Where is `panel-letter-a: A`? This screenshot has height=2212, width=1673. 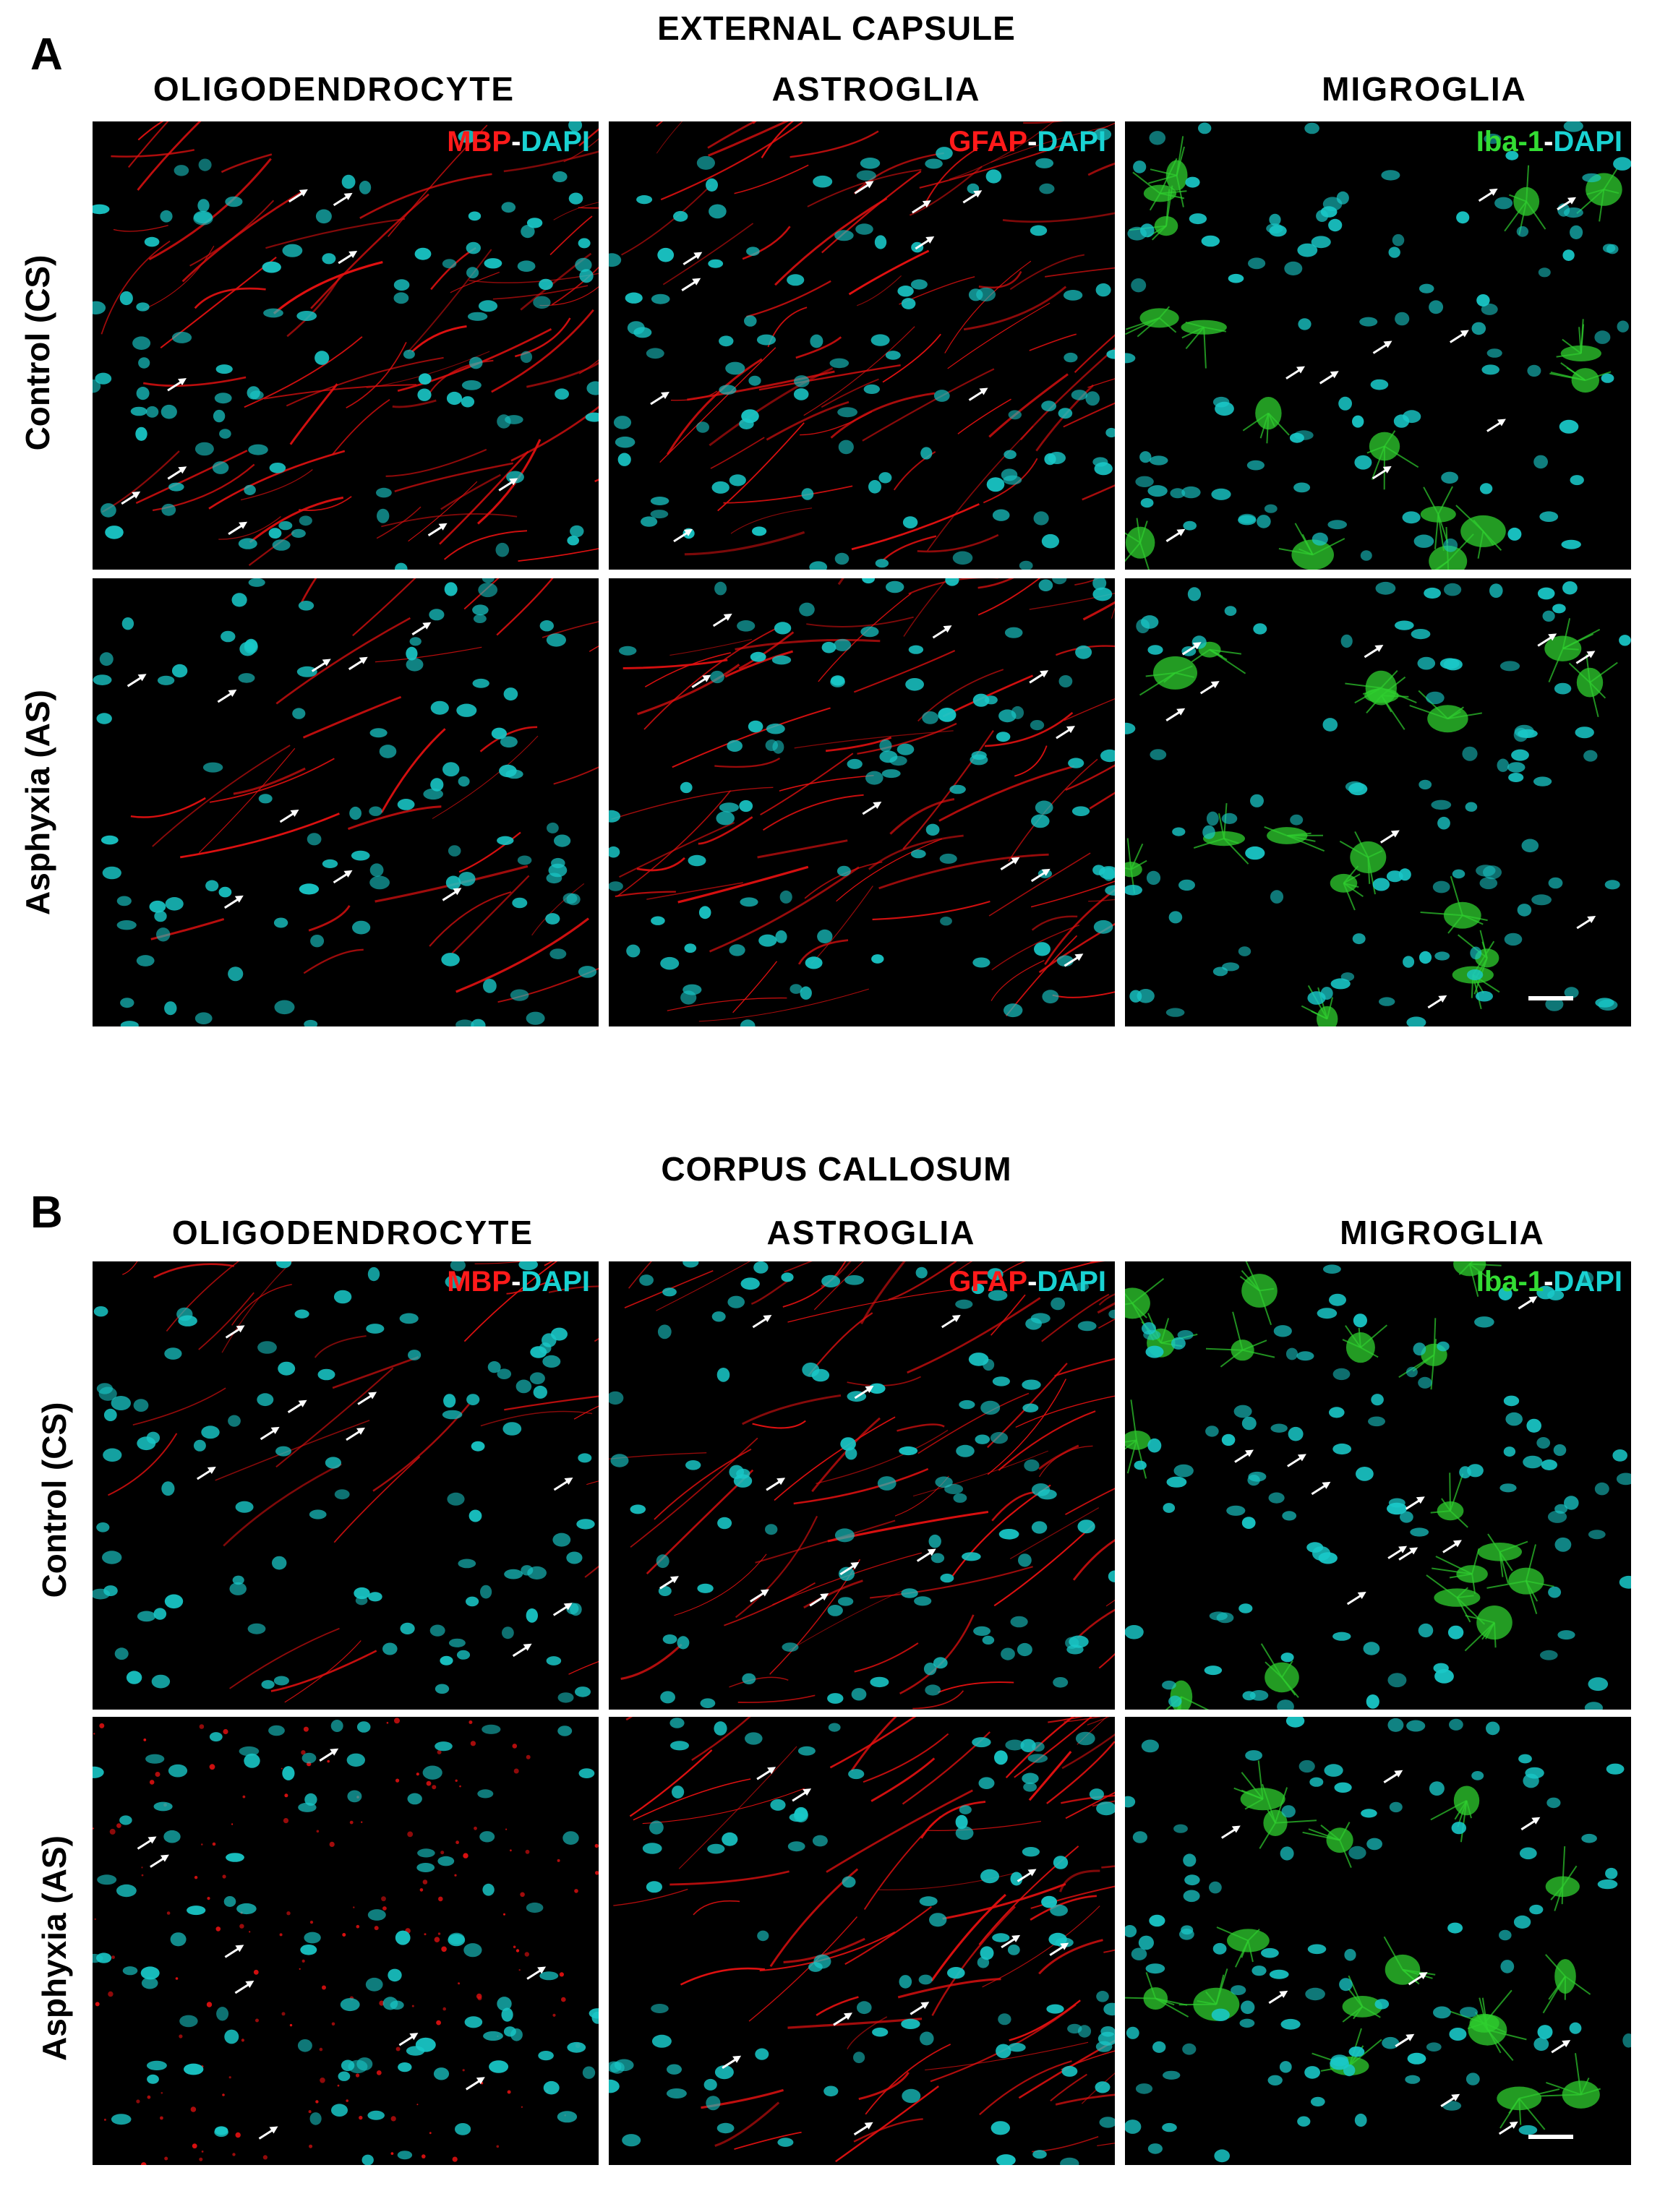 panel-letter-a: A is located at coordinates (46, 55).